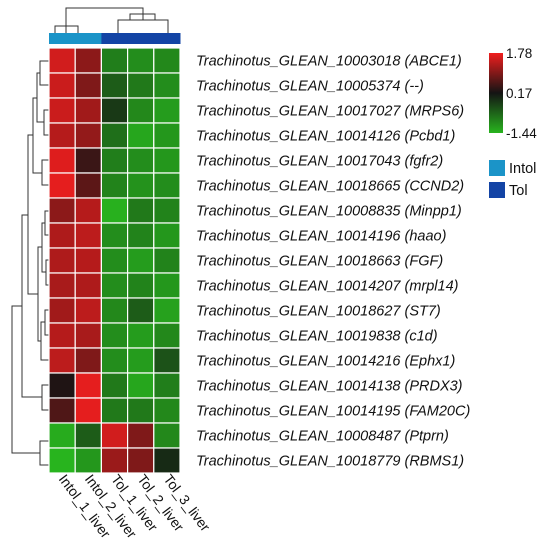 This screenshot has width=540, height=557. Describe the element at coordinates (115, 38) in the screenshot. I see `group-annotation-bar` at that location.